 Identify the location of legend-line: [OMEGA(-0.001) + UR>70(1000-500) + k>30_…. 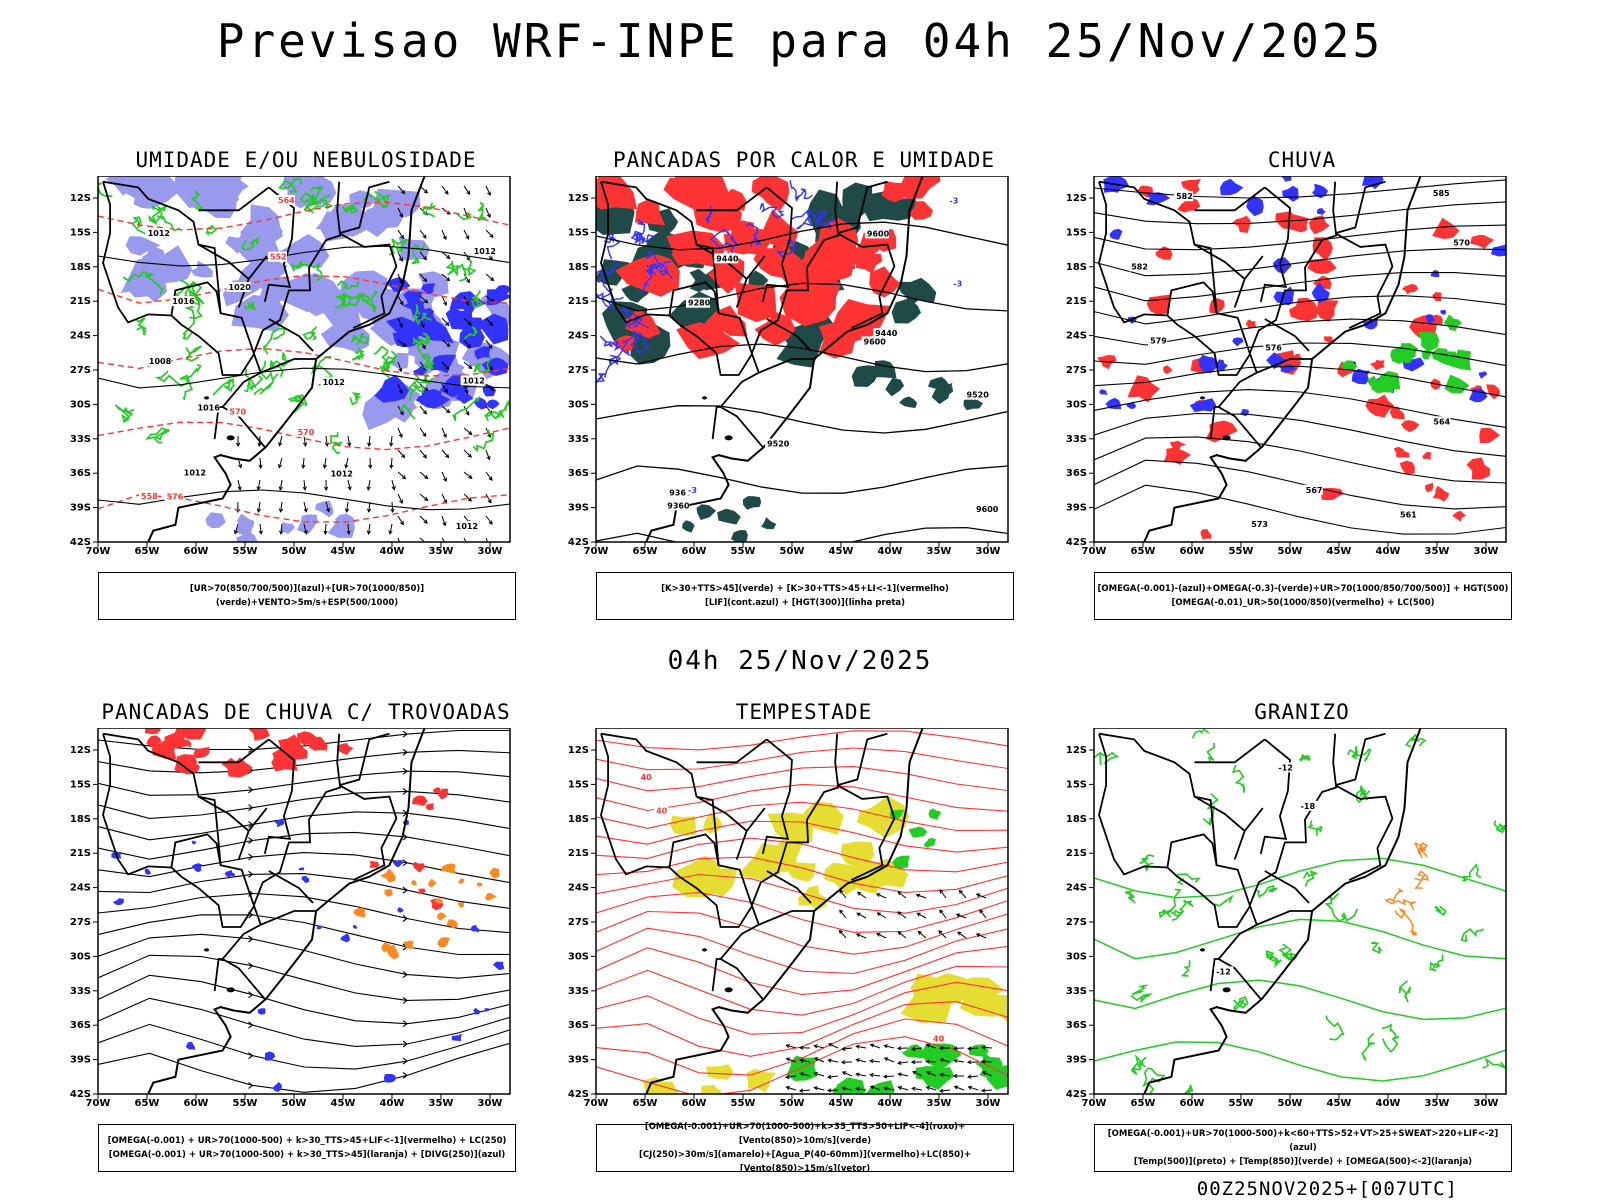
(307, 1141).